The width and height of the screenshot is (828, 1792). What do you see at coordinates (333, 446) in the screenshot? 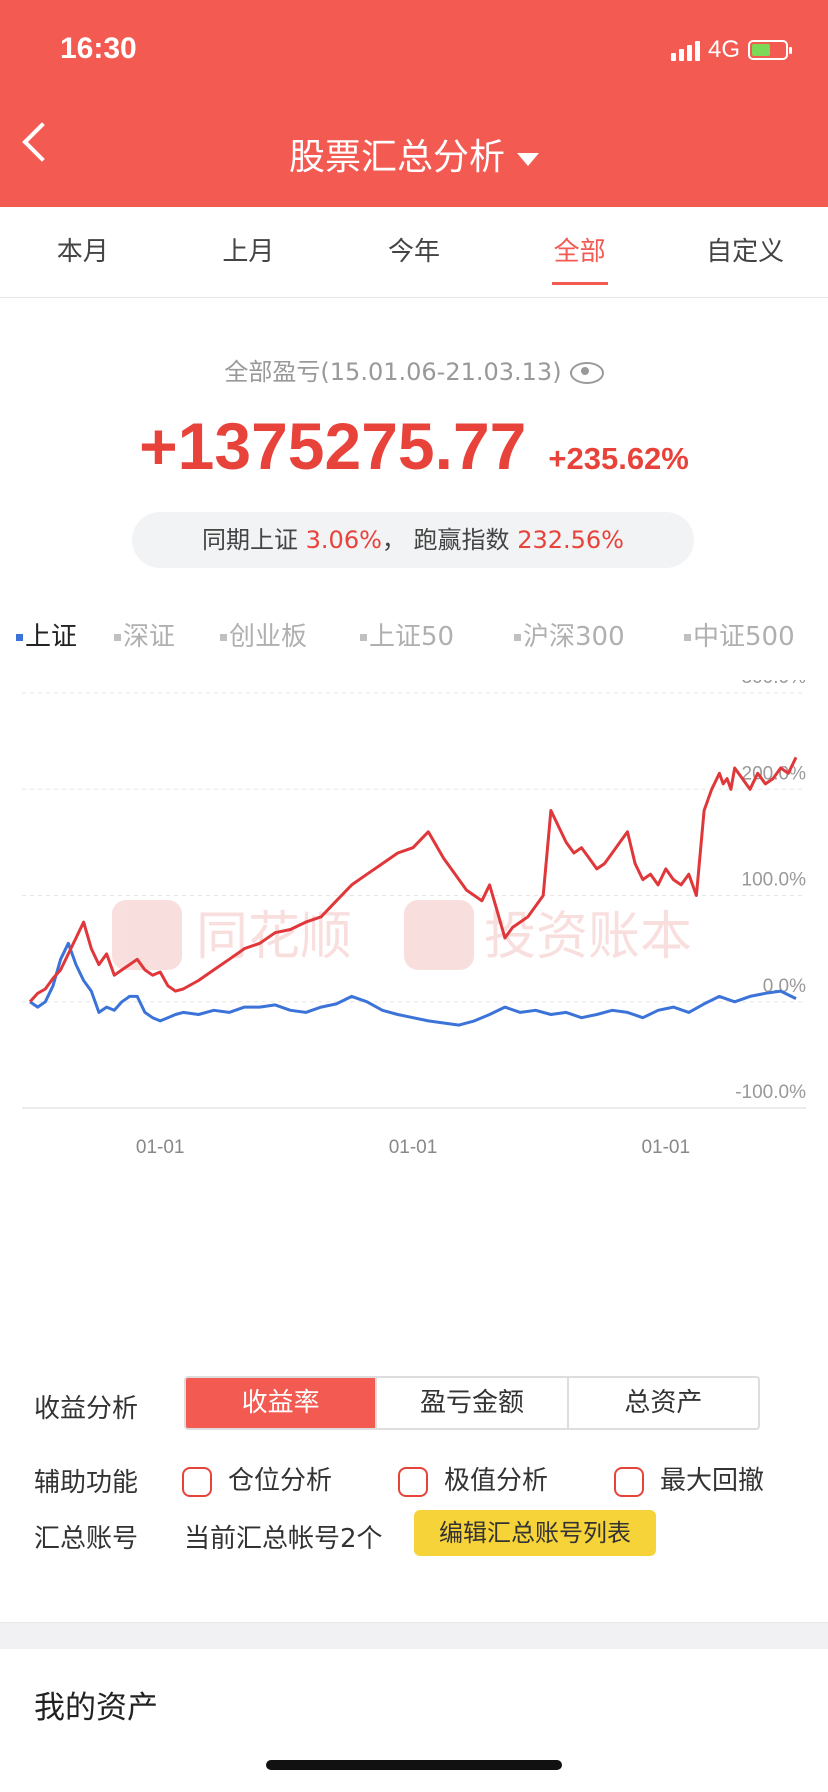
I see `profit-amount: +1375275.77` at bounding box center [333, 446].